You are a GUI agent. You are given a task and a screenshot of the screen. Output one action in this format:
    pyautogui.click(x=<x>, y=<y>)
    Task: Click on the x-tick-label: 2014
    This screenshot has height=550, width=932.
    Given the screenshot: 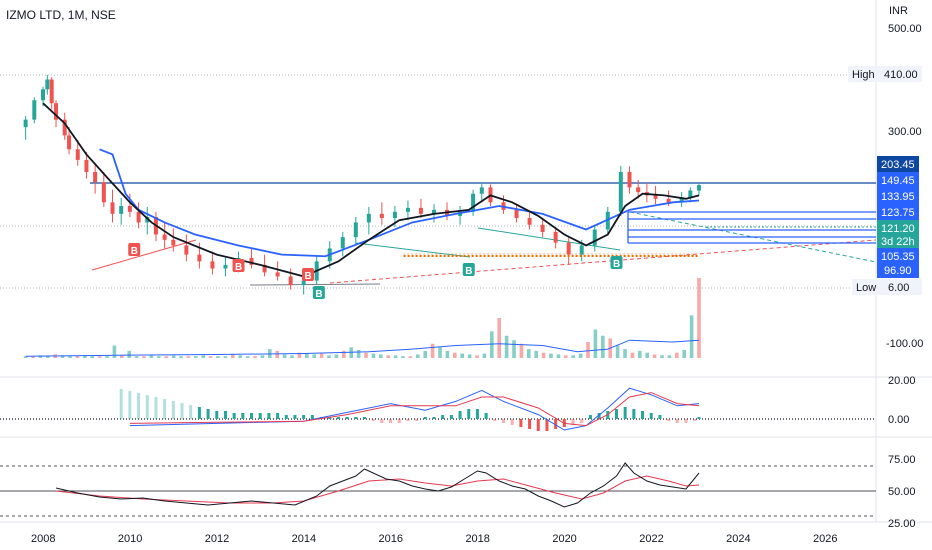 What is the action you would take?
    pyautogui.click(x=304, y=539)
    